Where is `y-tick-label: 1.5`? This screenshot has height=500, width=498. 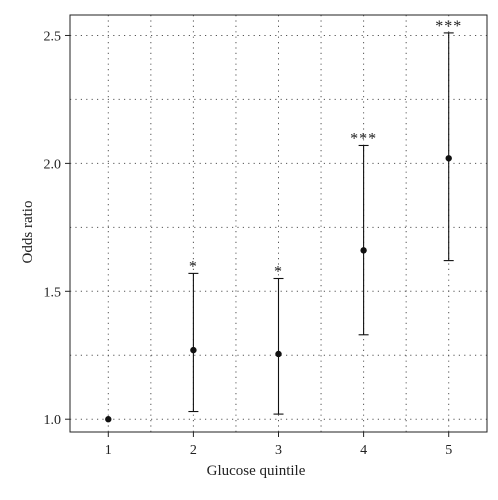 y-tick-label: 1.5 is located at coordinates (53, 292).